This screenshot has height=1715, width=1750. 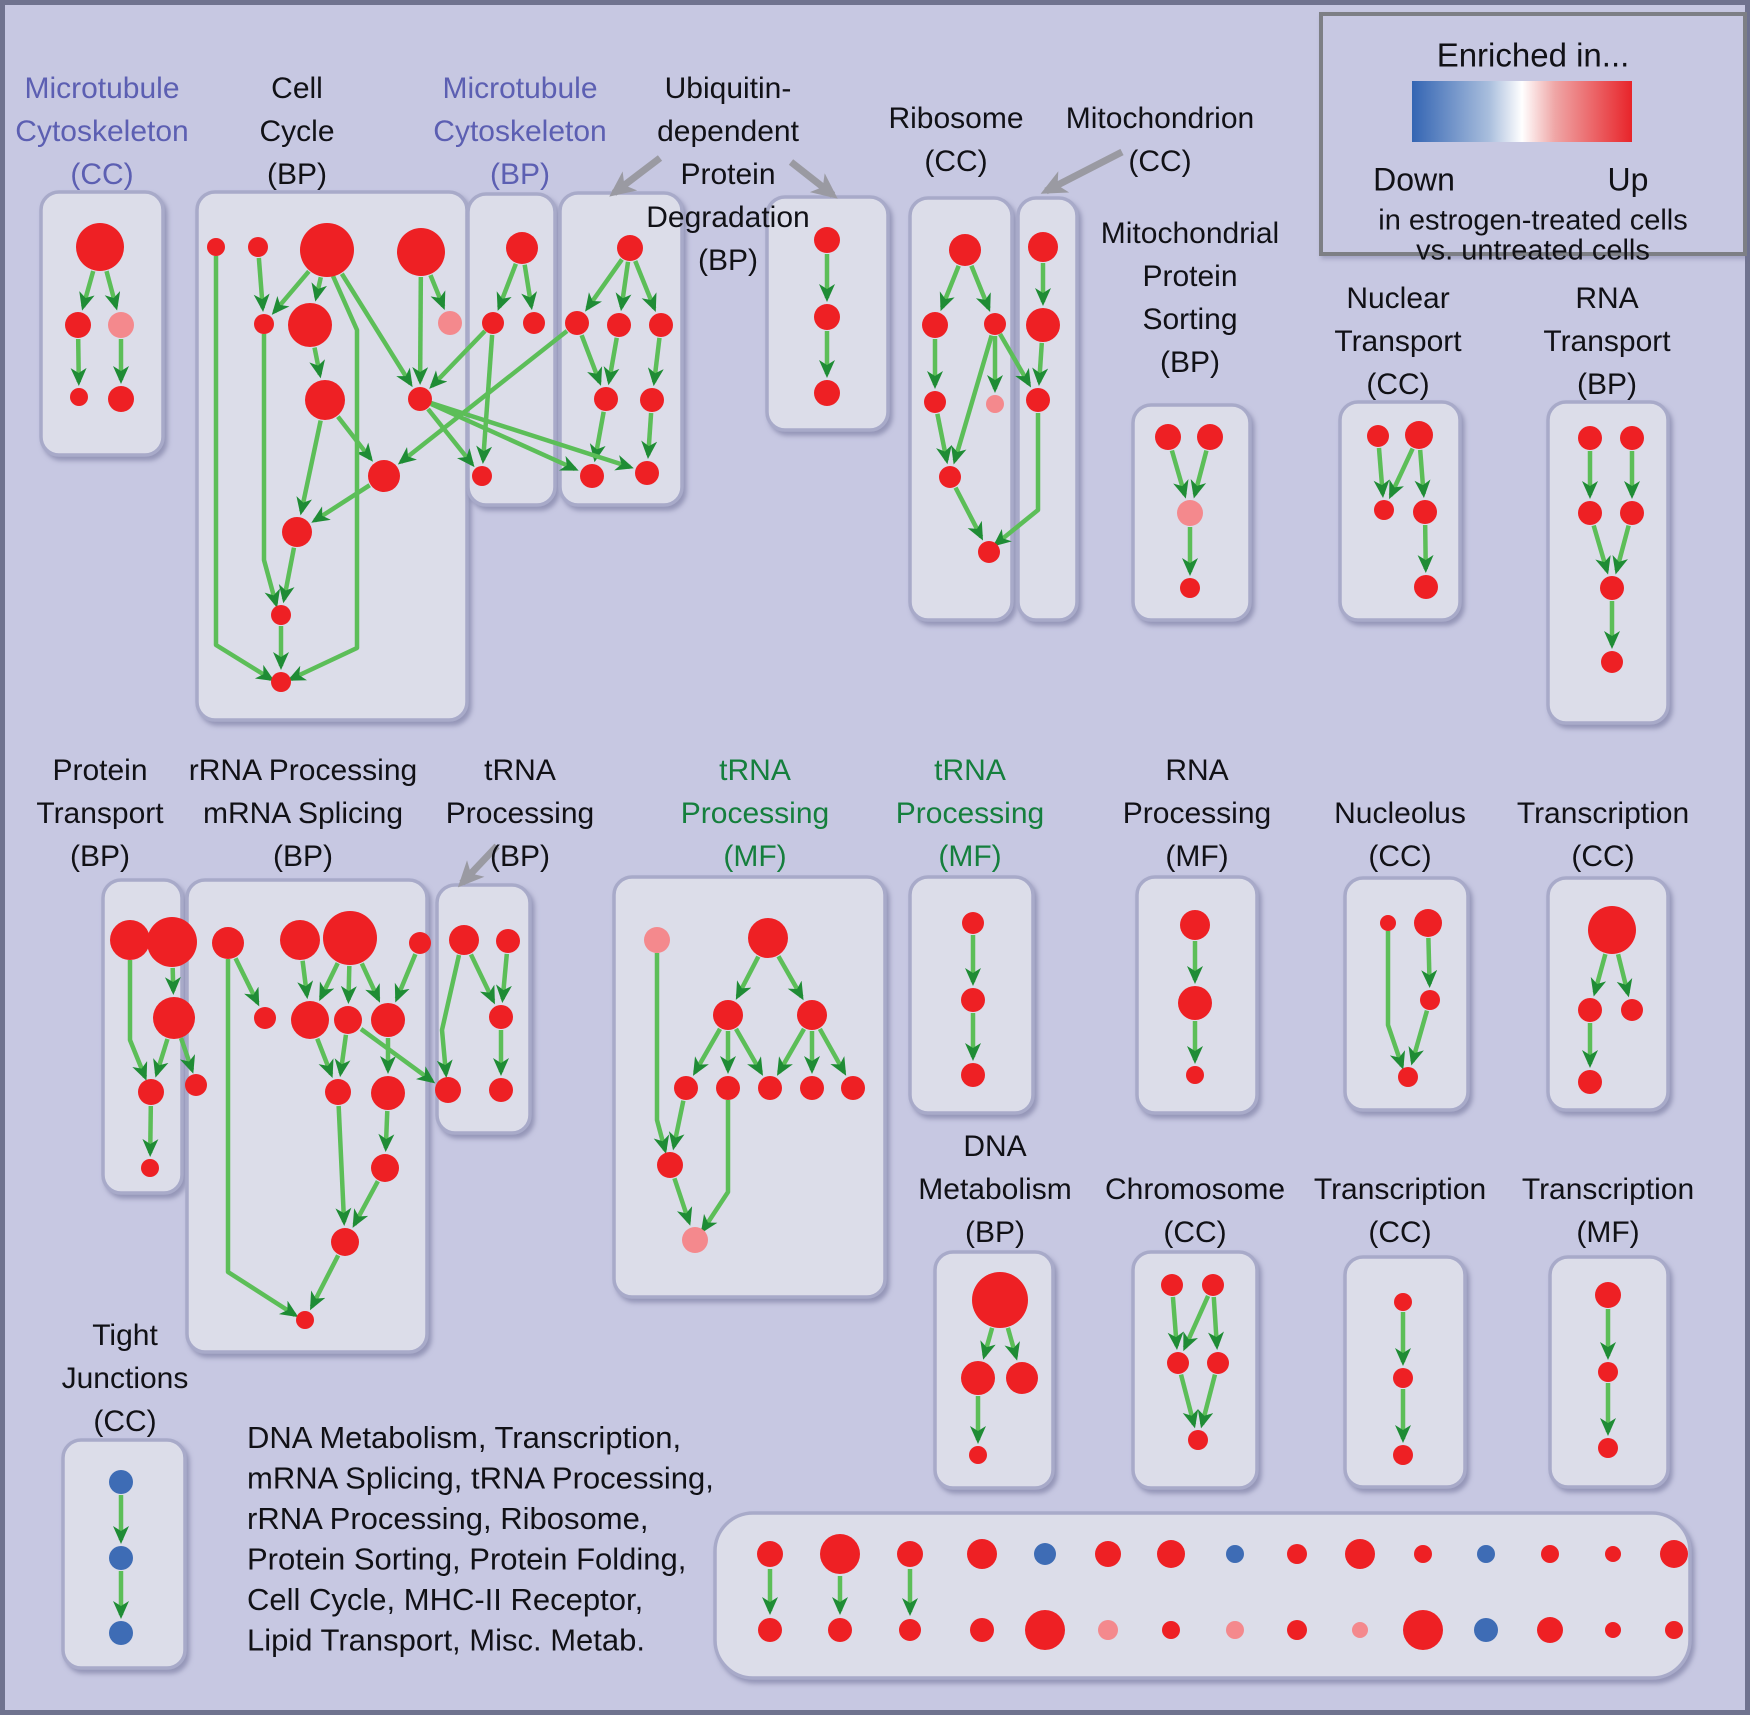 I want to click on protein-transport-label: (BP), so click(x=100, y=856).